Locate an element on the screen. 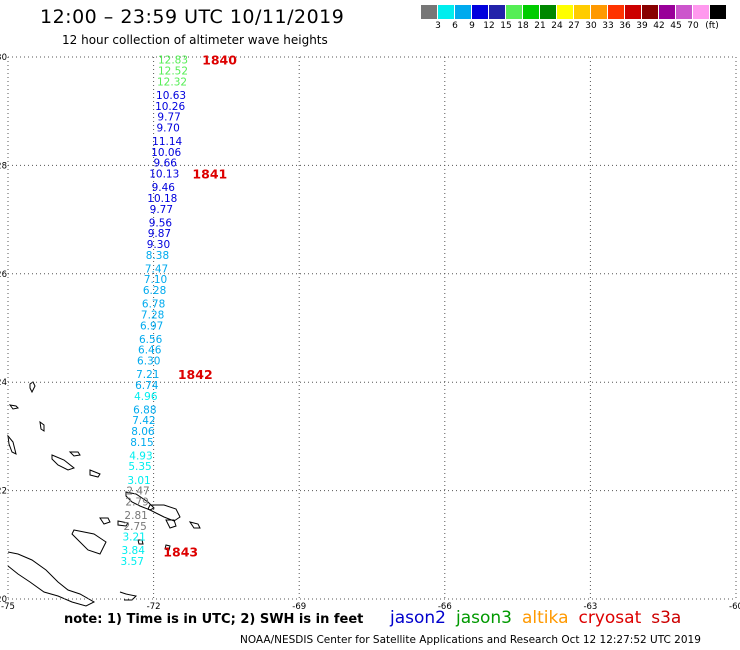 This screenshot has width=740, height=650. wave-height-value: 9.70 is located at coordinates (167, 128).